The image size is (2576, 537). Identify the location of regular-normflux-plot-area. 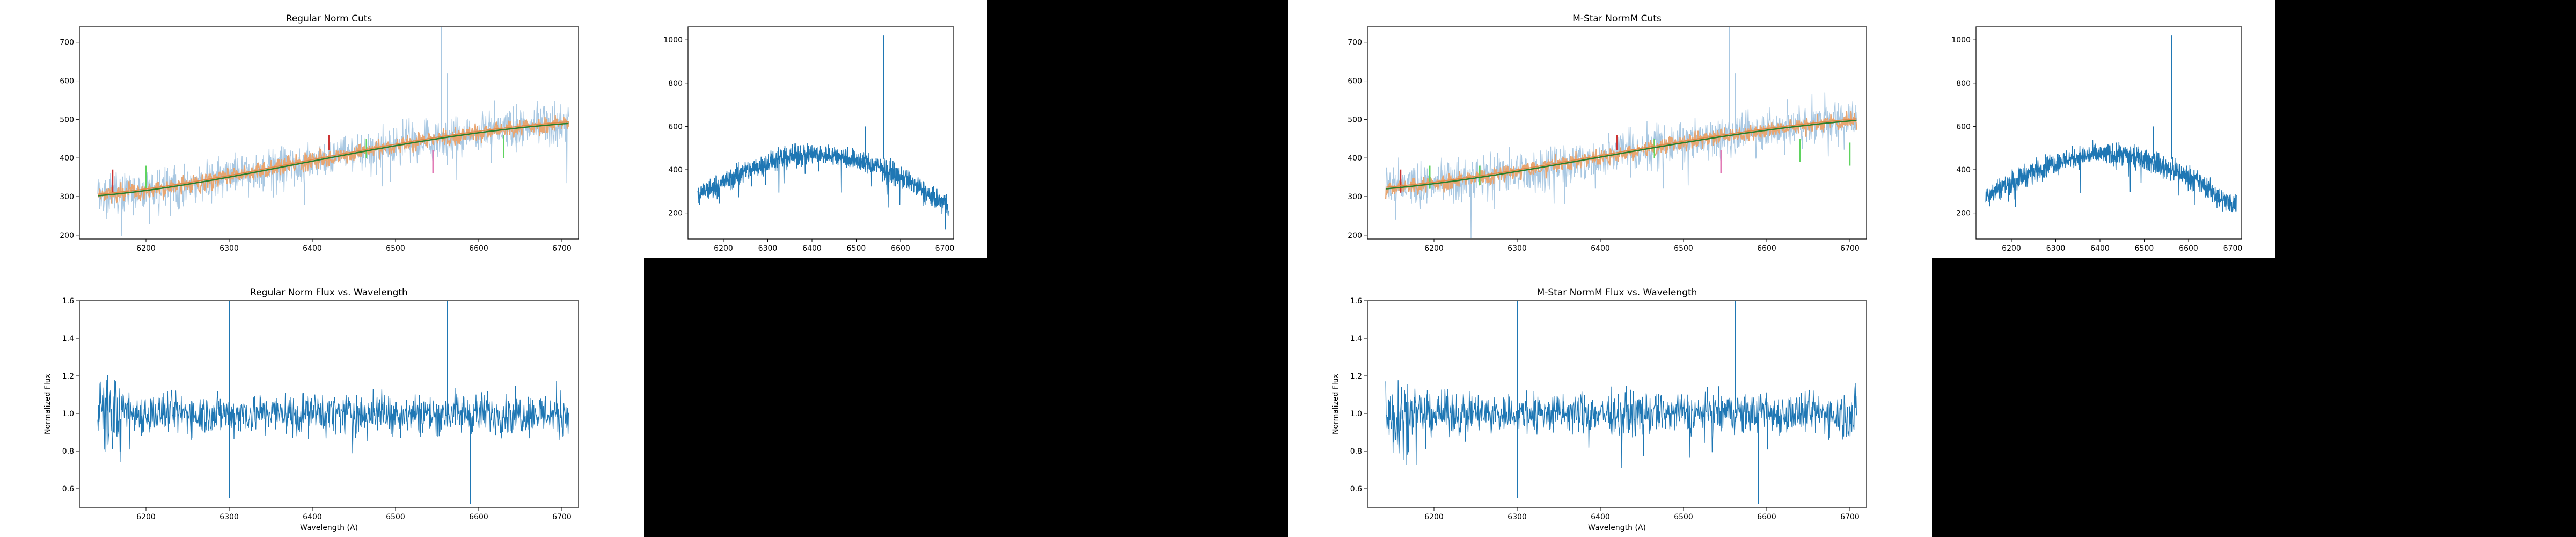
(333, 403).